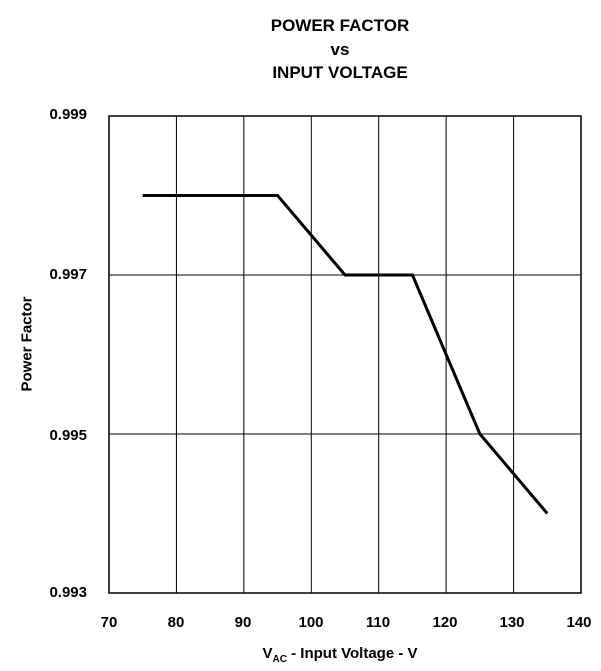 The image size is (601, 671). I want to click on x-tick-label: 100, so click(311, 622).